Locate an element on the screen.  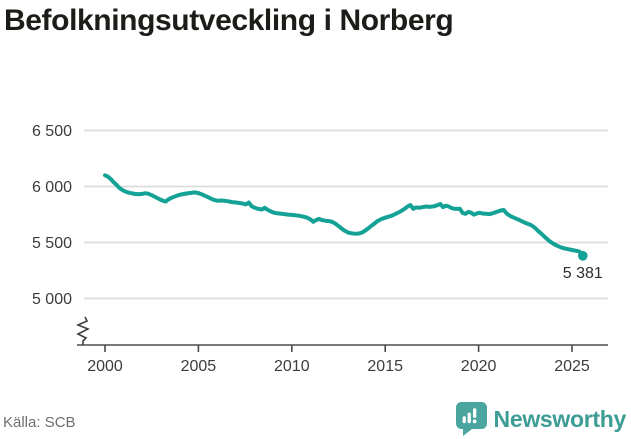
newsworthy-wordmark: Newsworthy is located at coordinates (560, 418).